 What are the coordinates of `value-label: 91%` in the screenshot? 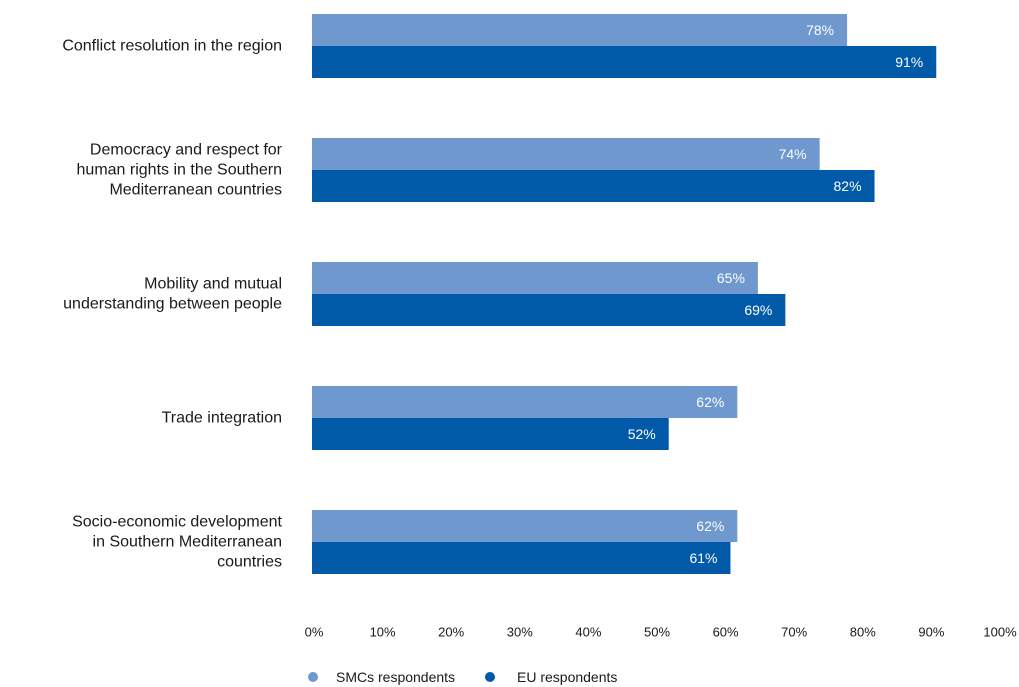 It's located at (909, 62).